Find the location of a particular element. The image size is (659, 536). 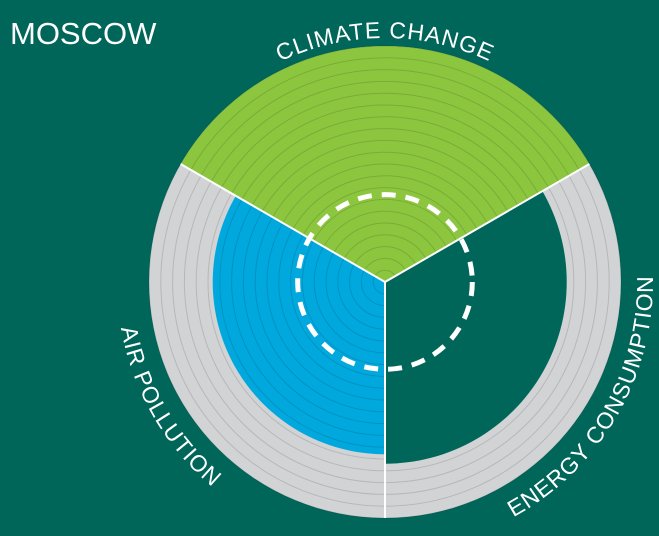

reference-circle is located at coordinates (385, 282).